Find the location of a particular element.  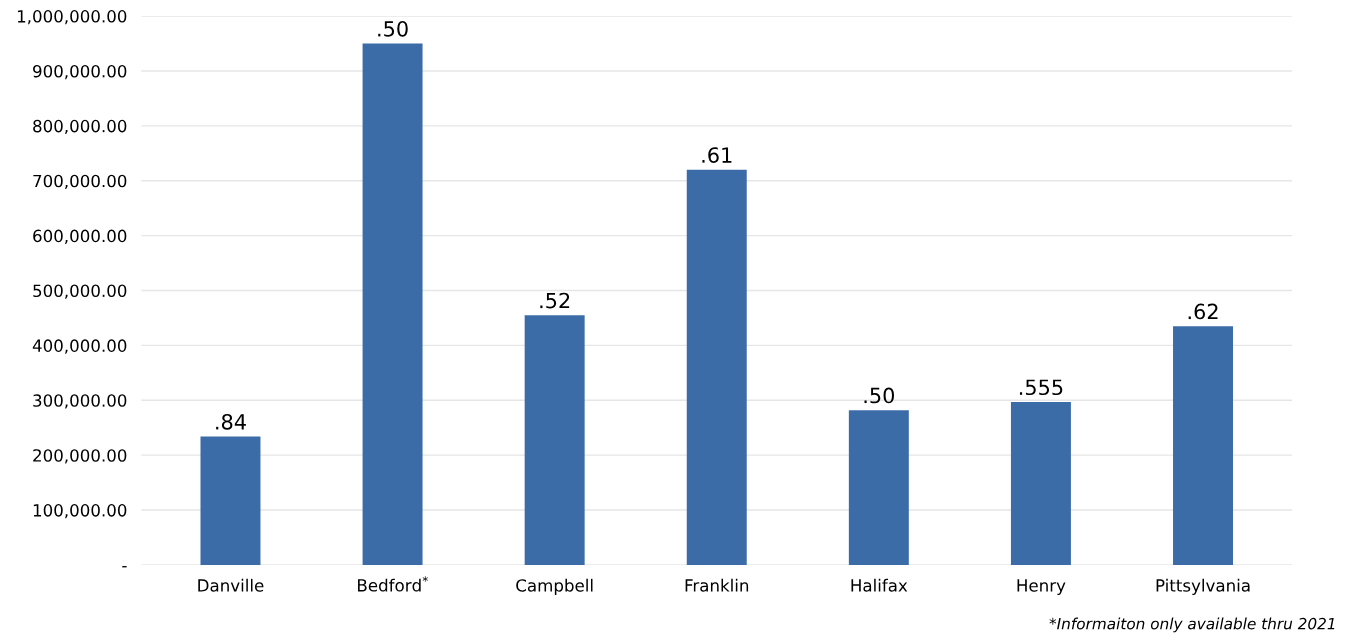

annotation: .84 is located at coordinates (231, 421).